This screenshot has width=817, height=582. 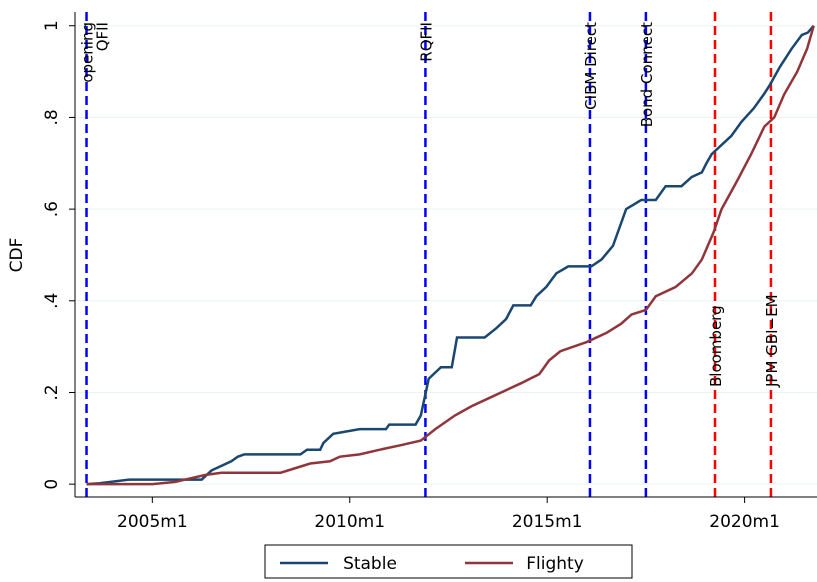 What do you see at coordinates (426, 42) in the screenshot?
I see `event-label: RQFII` at bounding box center [426, 42].